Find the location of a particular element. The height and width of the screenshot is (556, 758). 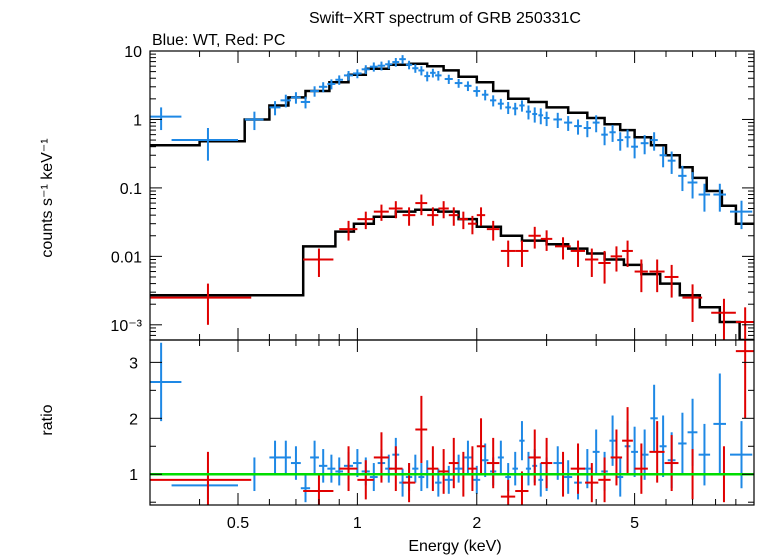

upper-y-tick-label: 1 is located at coordinates (137, 120).